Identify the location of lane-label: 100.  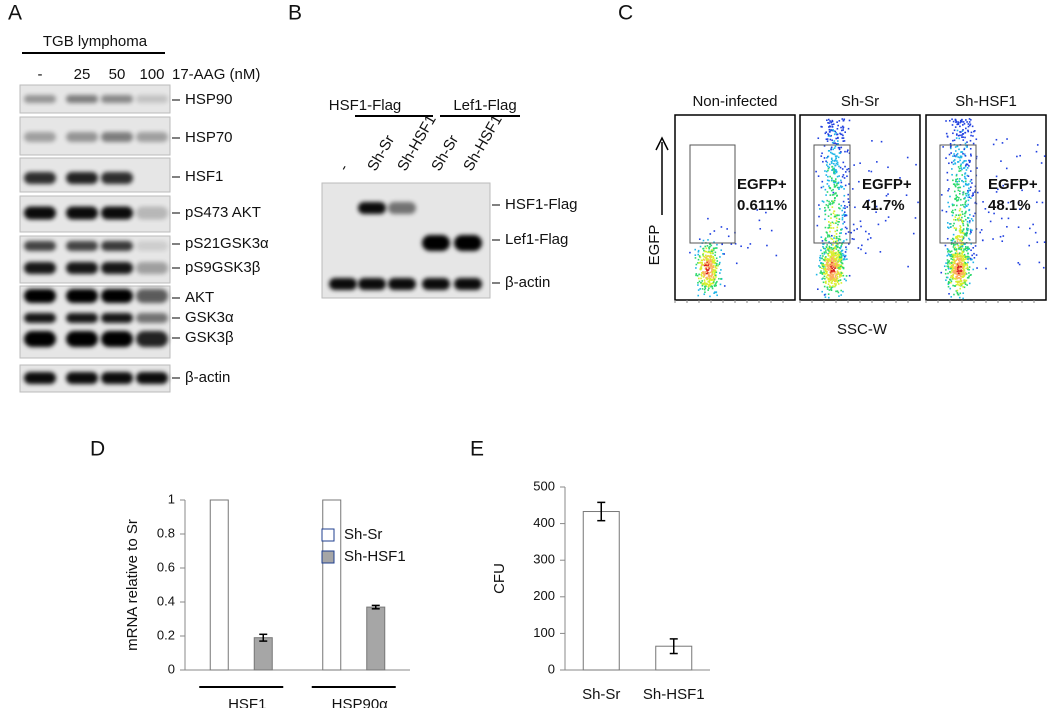
(151, 74).